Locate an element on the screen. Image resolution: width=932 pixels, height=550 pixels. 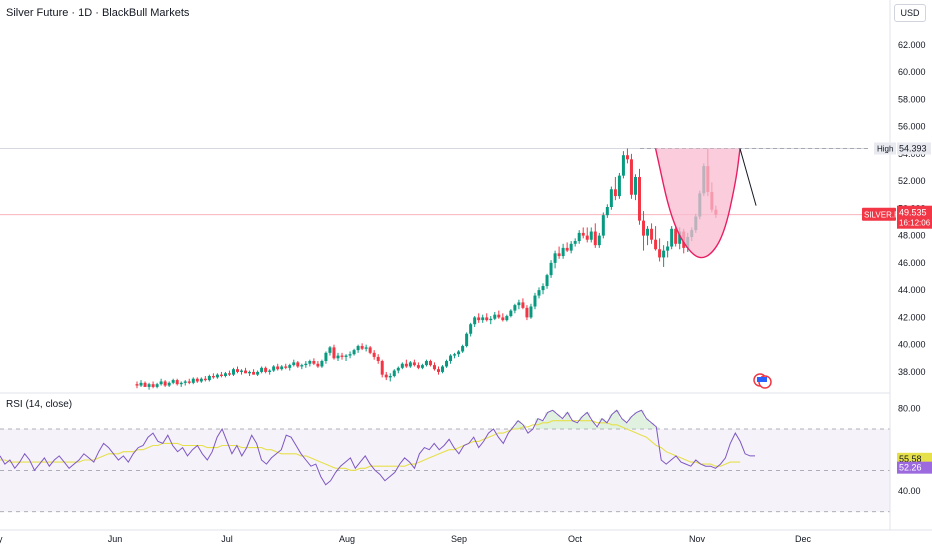
rsi-band is located at coordinates (445, 470).